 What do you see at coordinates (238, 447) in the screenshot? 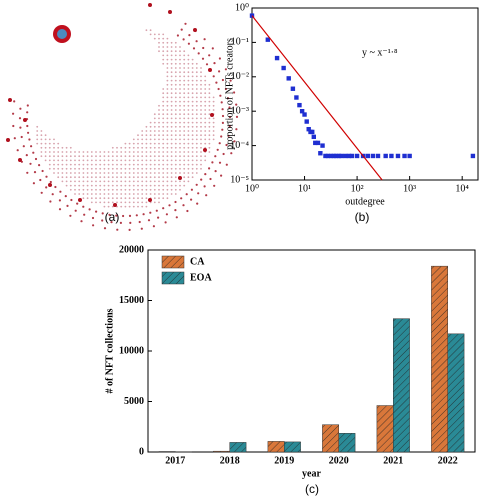
I see `bar` at bounding box center [238, 447].